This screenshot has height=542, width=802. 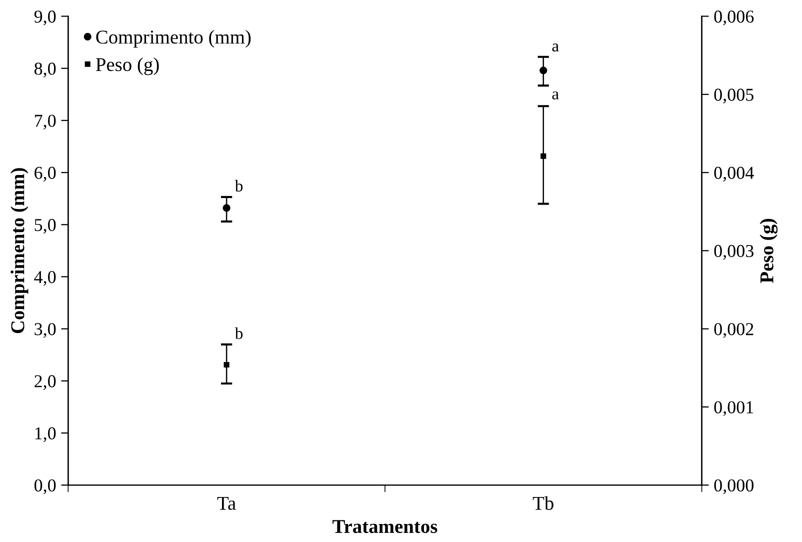 I want to click on y2-axis-title: Peso (g), so click(x=769, y=251).